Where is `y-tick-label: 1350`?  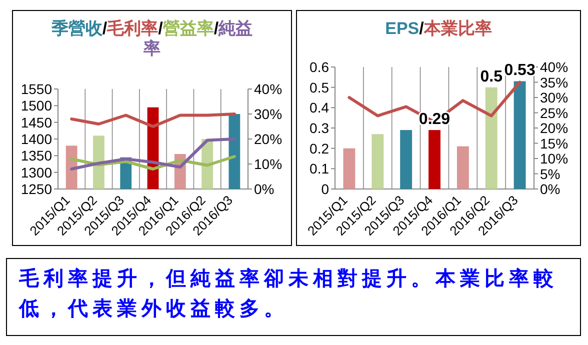 y-tick-label: 1350 is located at coordinates (36, 156).